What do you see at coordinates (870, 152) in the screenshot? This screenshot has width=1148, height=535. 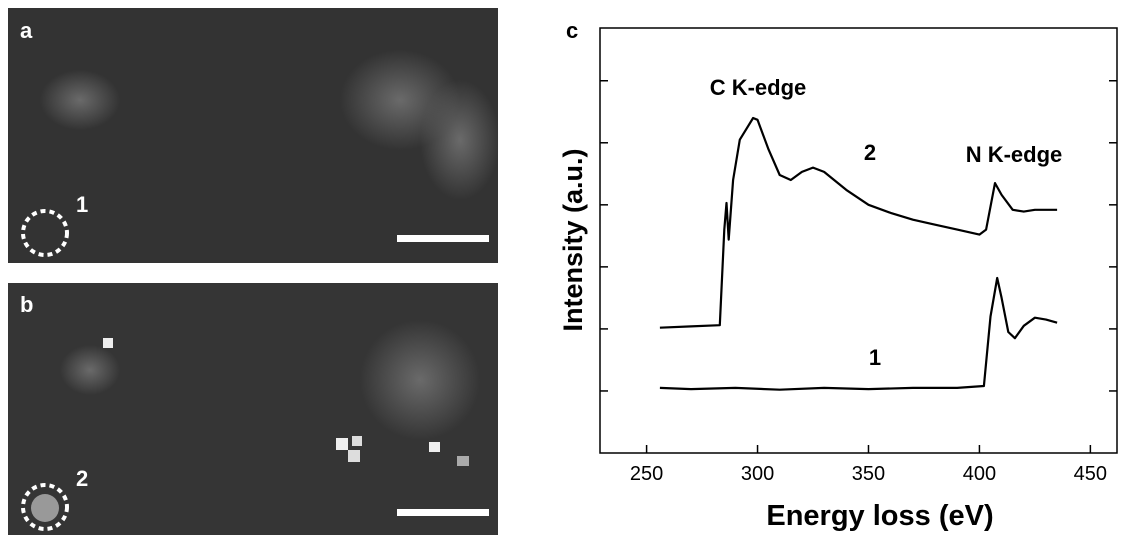 I see `series-label: 2` at bounding box center [870, 152].